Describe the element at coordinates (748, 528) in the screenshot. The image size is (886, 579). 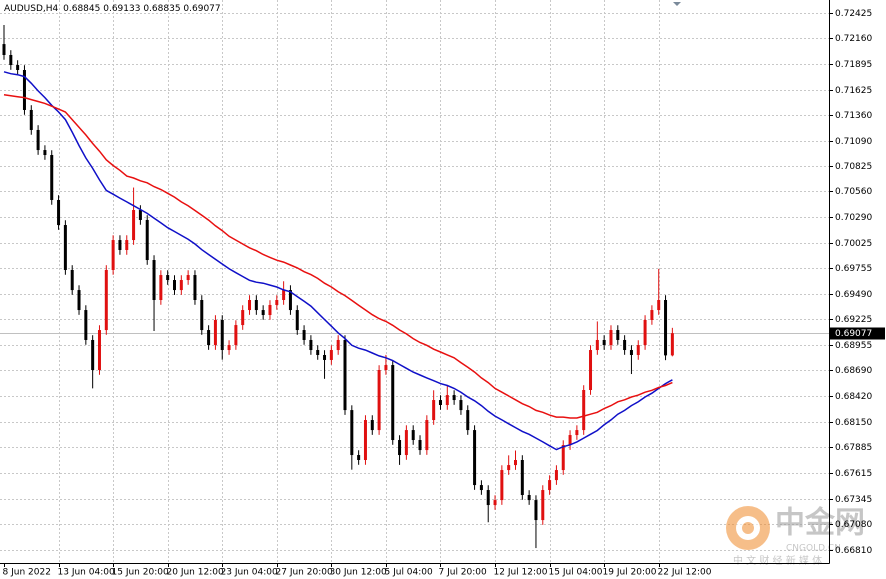
I see `logo-dot` at that location.